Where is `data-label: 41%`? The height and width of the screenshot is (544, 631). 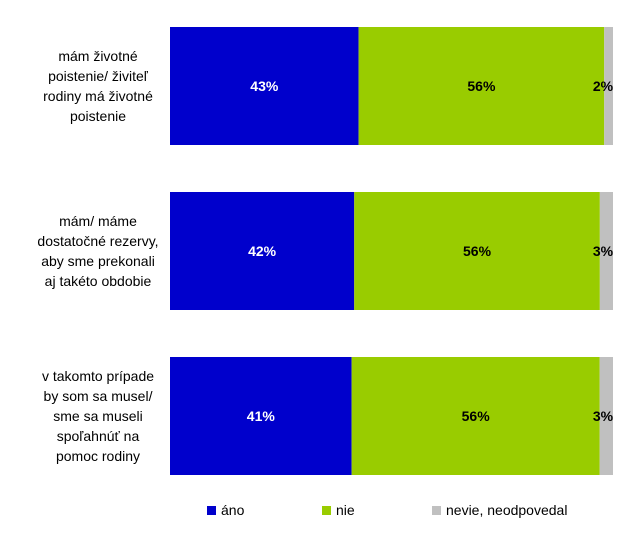 data-label: 41% is located at coordinates (261, 416).